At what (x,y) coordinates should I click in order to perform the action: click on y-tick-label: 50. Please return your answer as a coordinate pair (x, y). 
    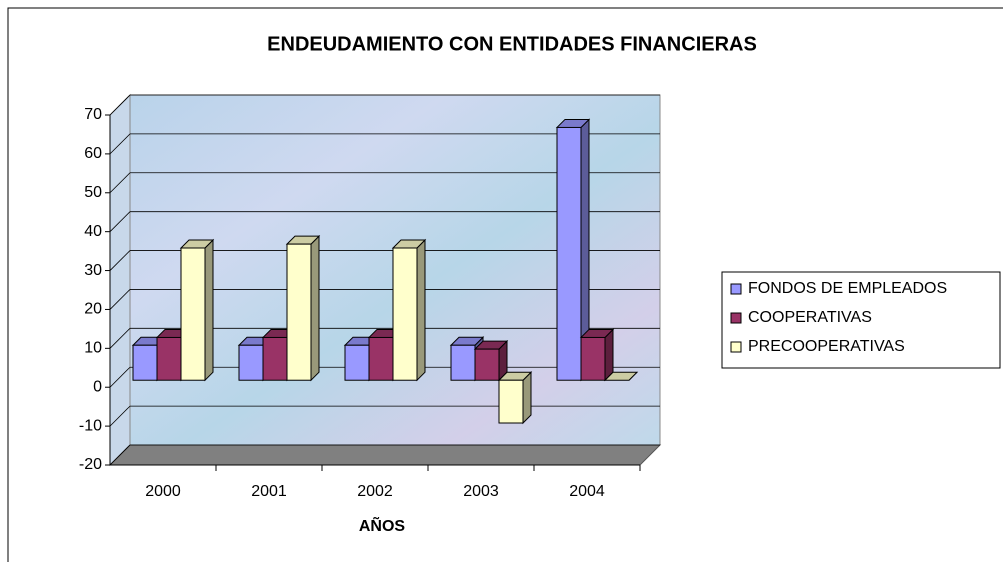
    Looking at the image, I should click on (93, 192).